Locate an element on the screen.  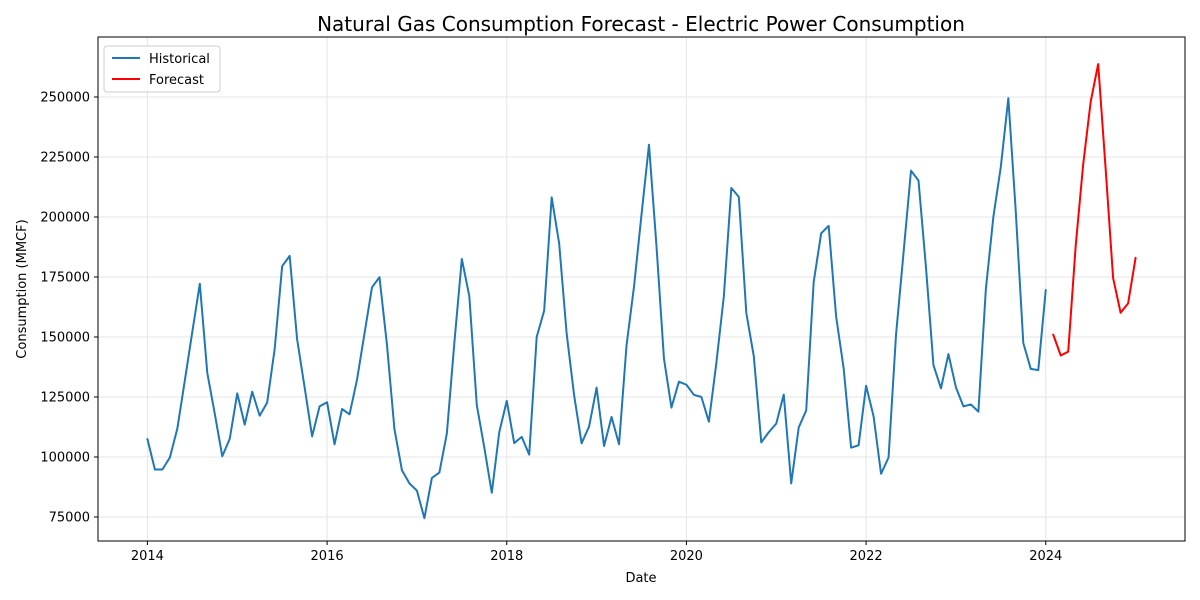
x-tick-label: 2024 is located at coordinates (1045, 556).